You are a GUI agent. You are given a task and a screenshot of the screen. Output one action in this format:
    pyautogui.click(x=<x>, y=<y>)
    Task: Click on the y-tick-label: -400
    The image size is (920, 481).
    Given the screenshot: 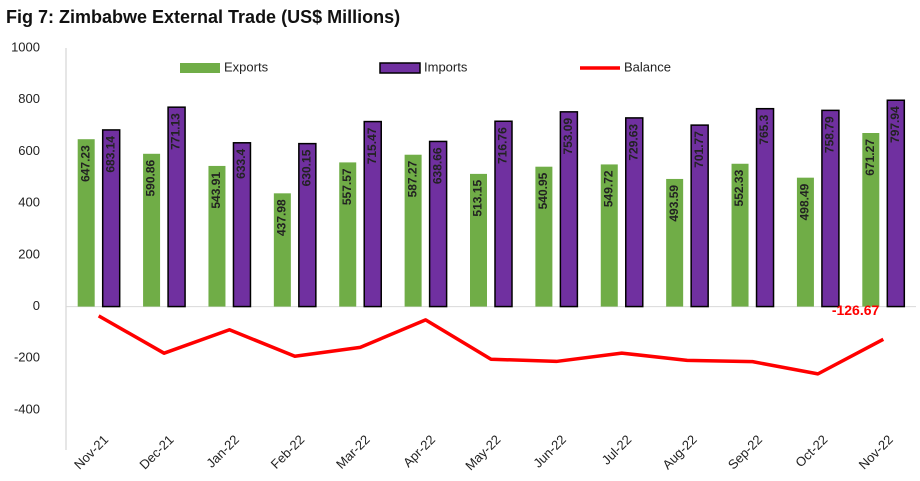 What is the action you would take?
    pyautogui.click(x=27, y=408)
    